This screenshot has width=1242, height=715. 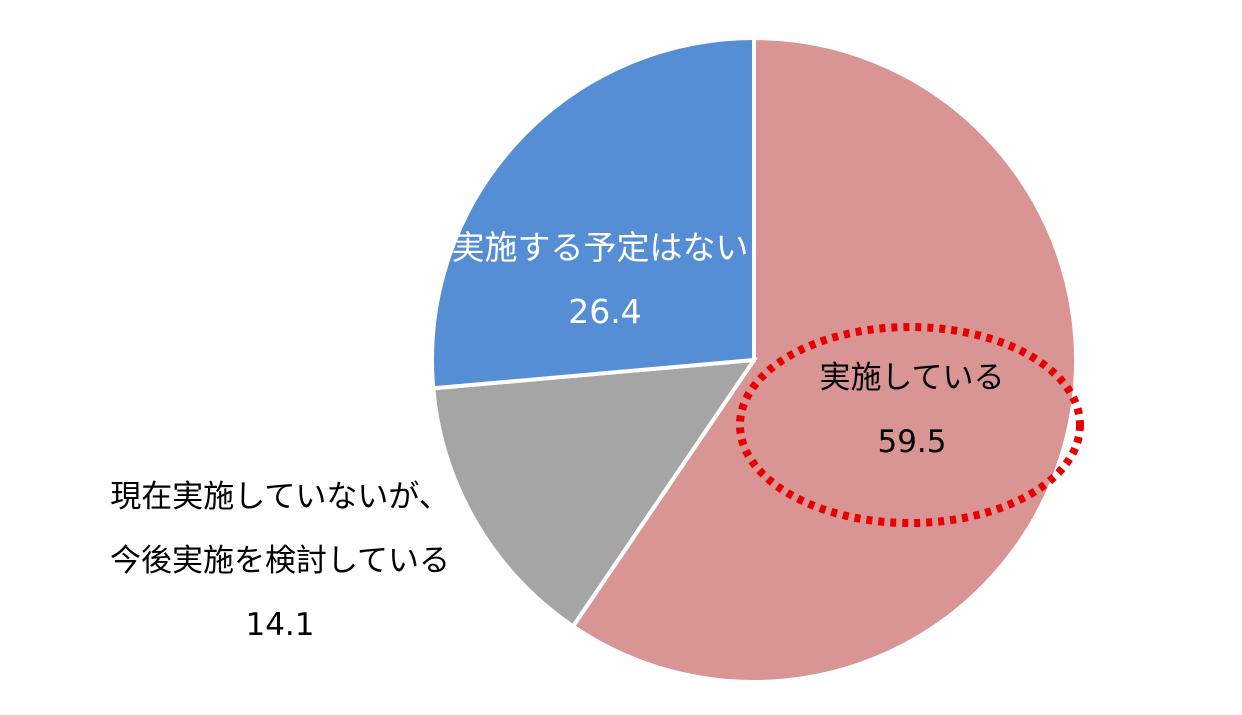 I want to click on data-label: 実施する予定はない 26.4, so click(x=600, y=280).